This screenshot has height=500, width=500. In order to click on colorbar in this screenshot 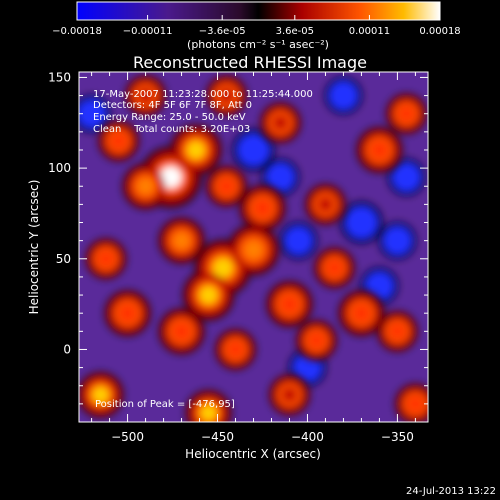, I will do `click(258, 11)`.